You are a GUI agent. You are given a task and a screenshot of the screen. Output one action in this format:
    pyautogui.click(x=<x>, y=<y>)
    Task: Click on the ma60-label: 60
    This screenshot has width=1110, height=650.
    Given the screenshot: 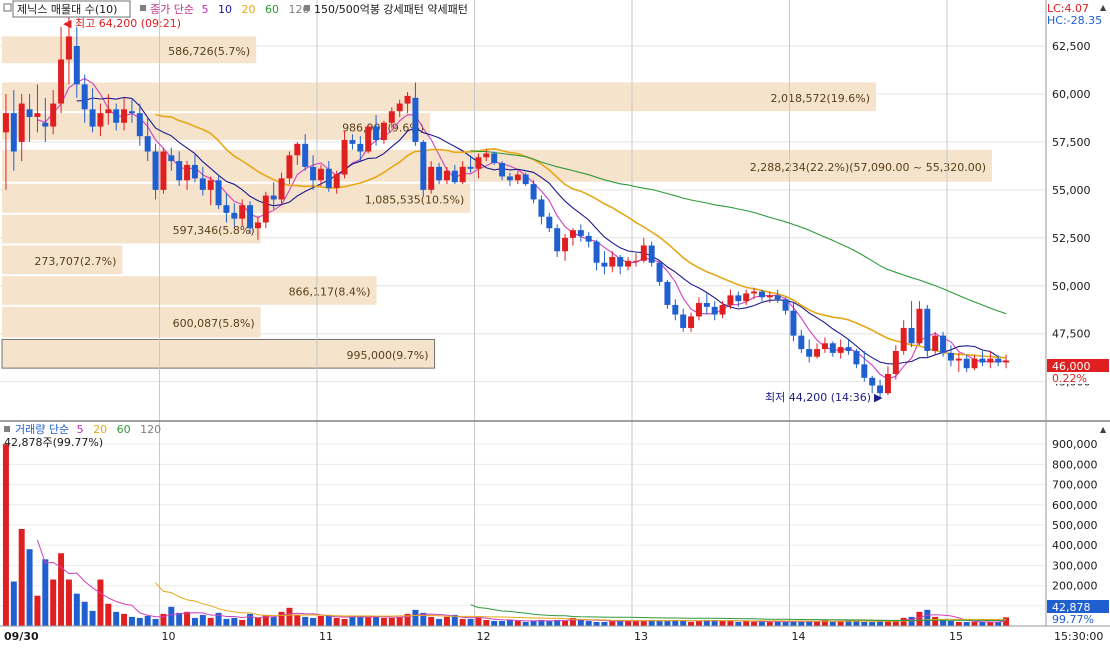 What is the action you would take?
    pyautogui.click(x=272, y=9)
    